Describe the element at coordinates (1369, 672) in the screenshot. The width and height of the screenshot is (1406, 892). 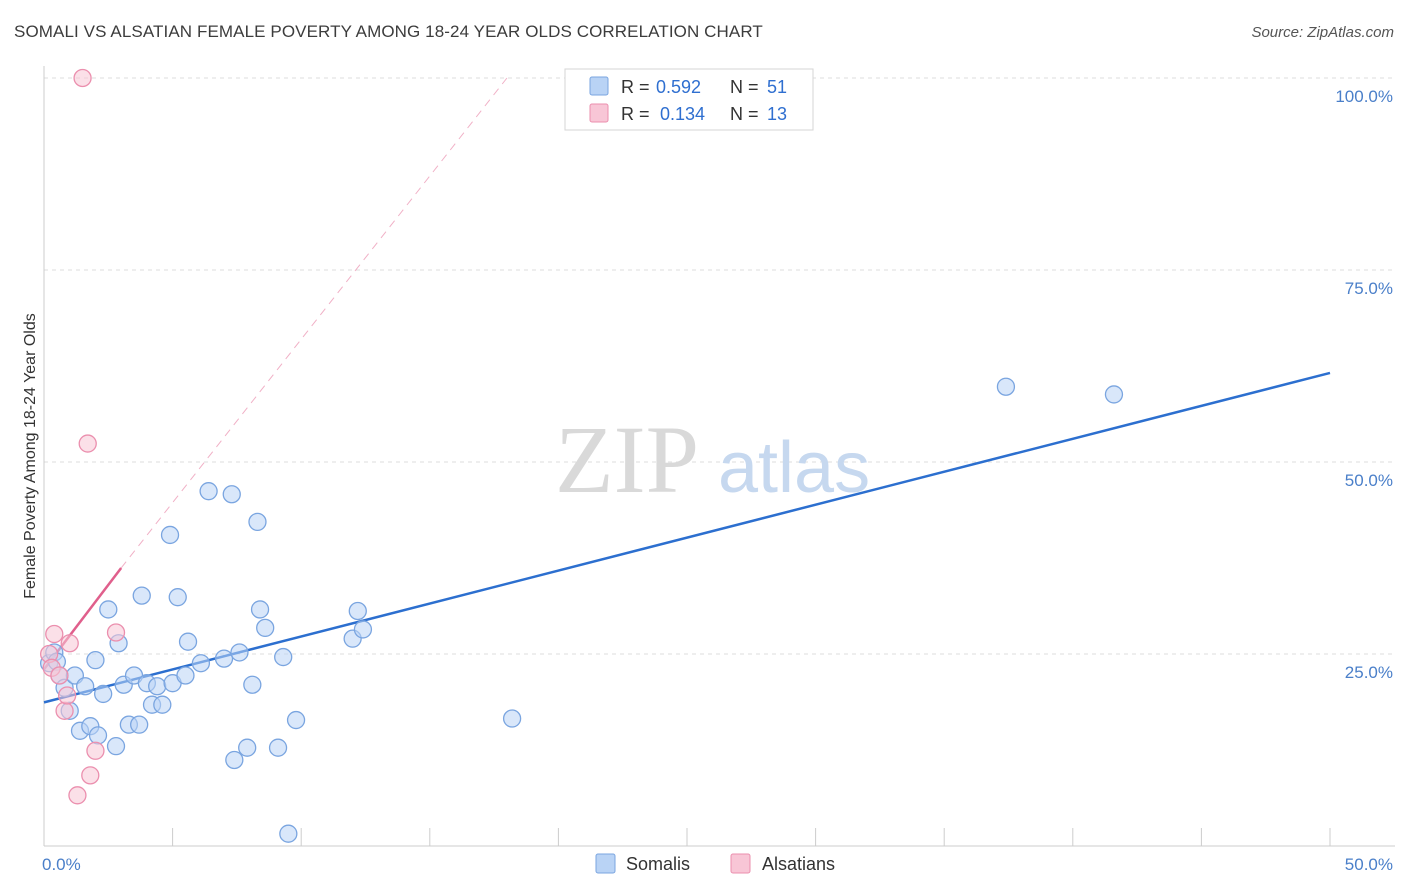
I see `y-tick-label: 25.0%` at that location.